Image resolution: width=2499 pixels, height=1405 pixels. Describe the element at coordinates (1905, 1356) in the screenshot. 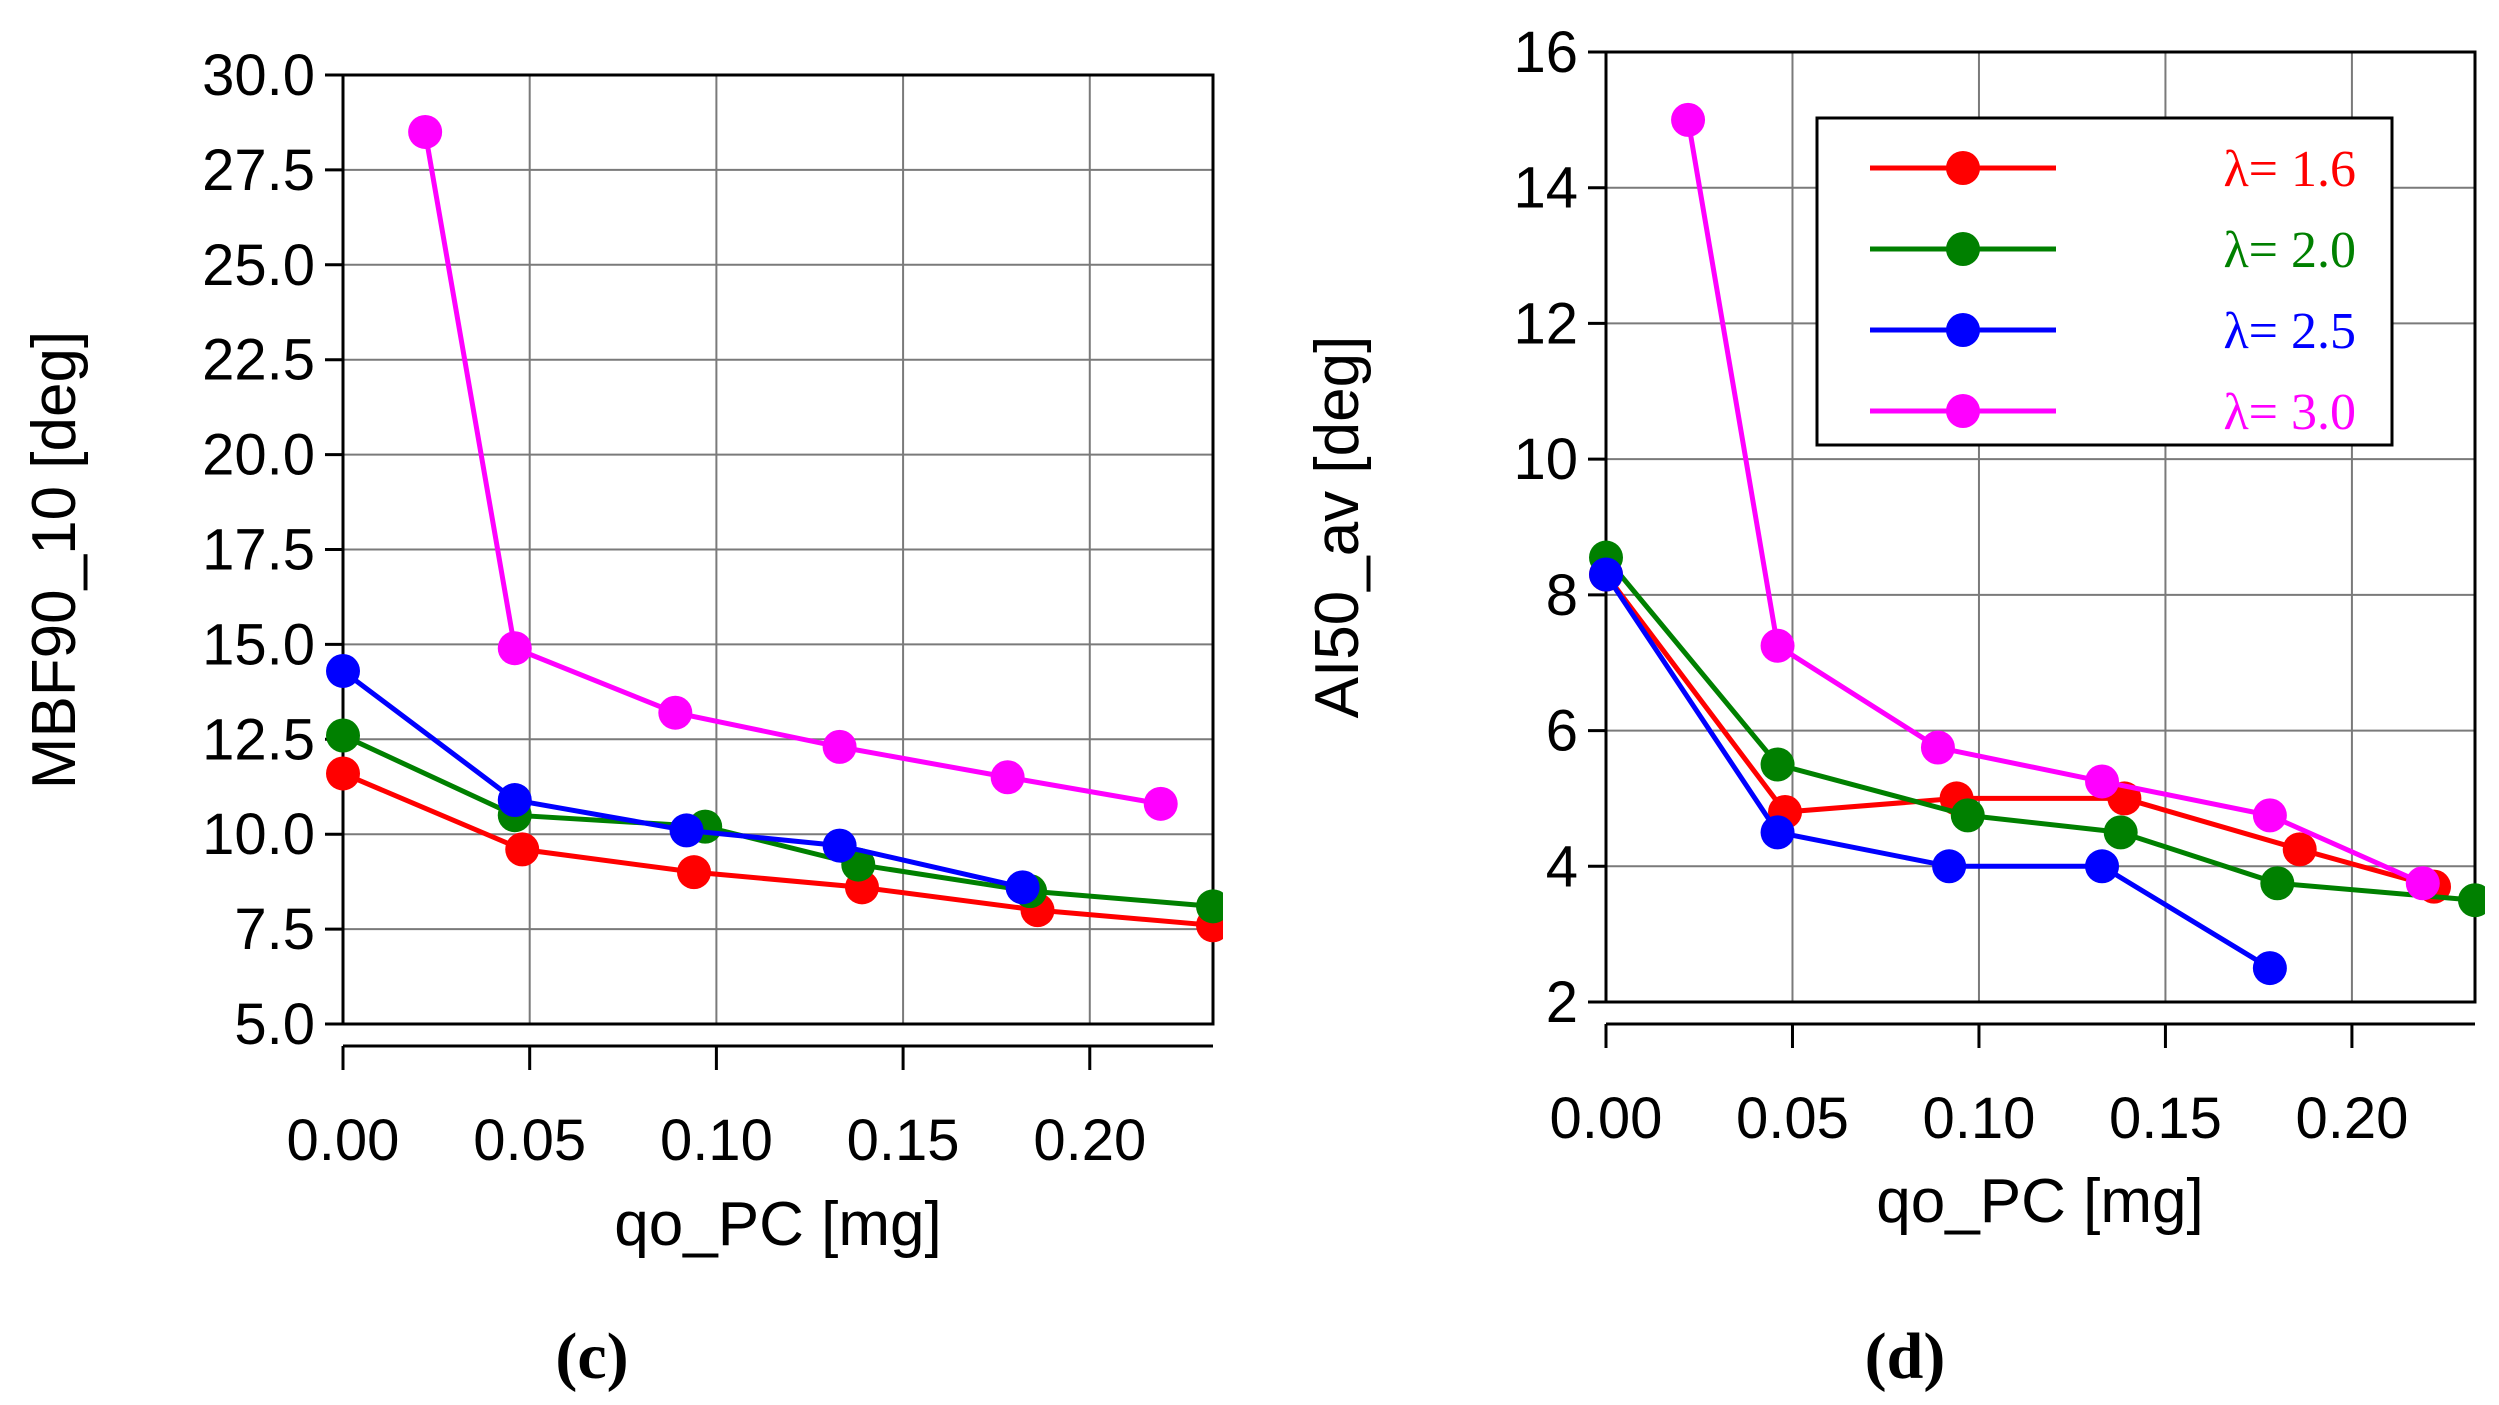

I see `panel-label: (d)` at that location.